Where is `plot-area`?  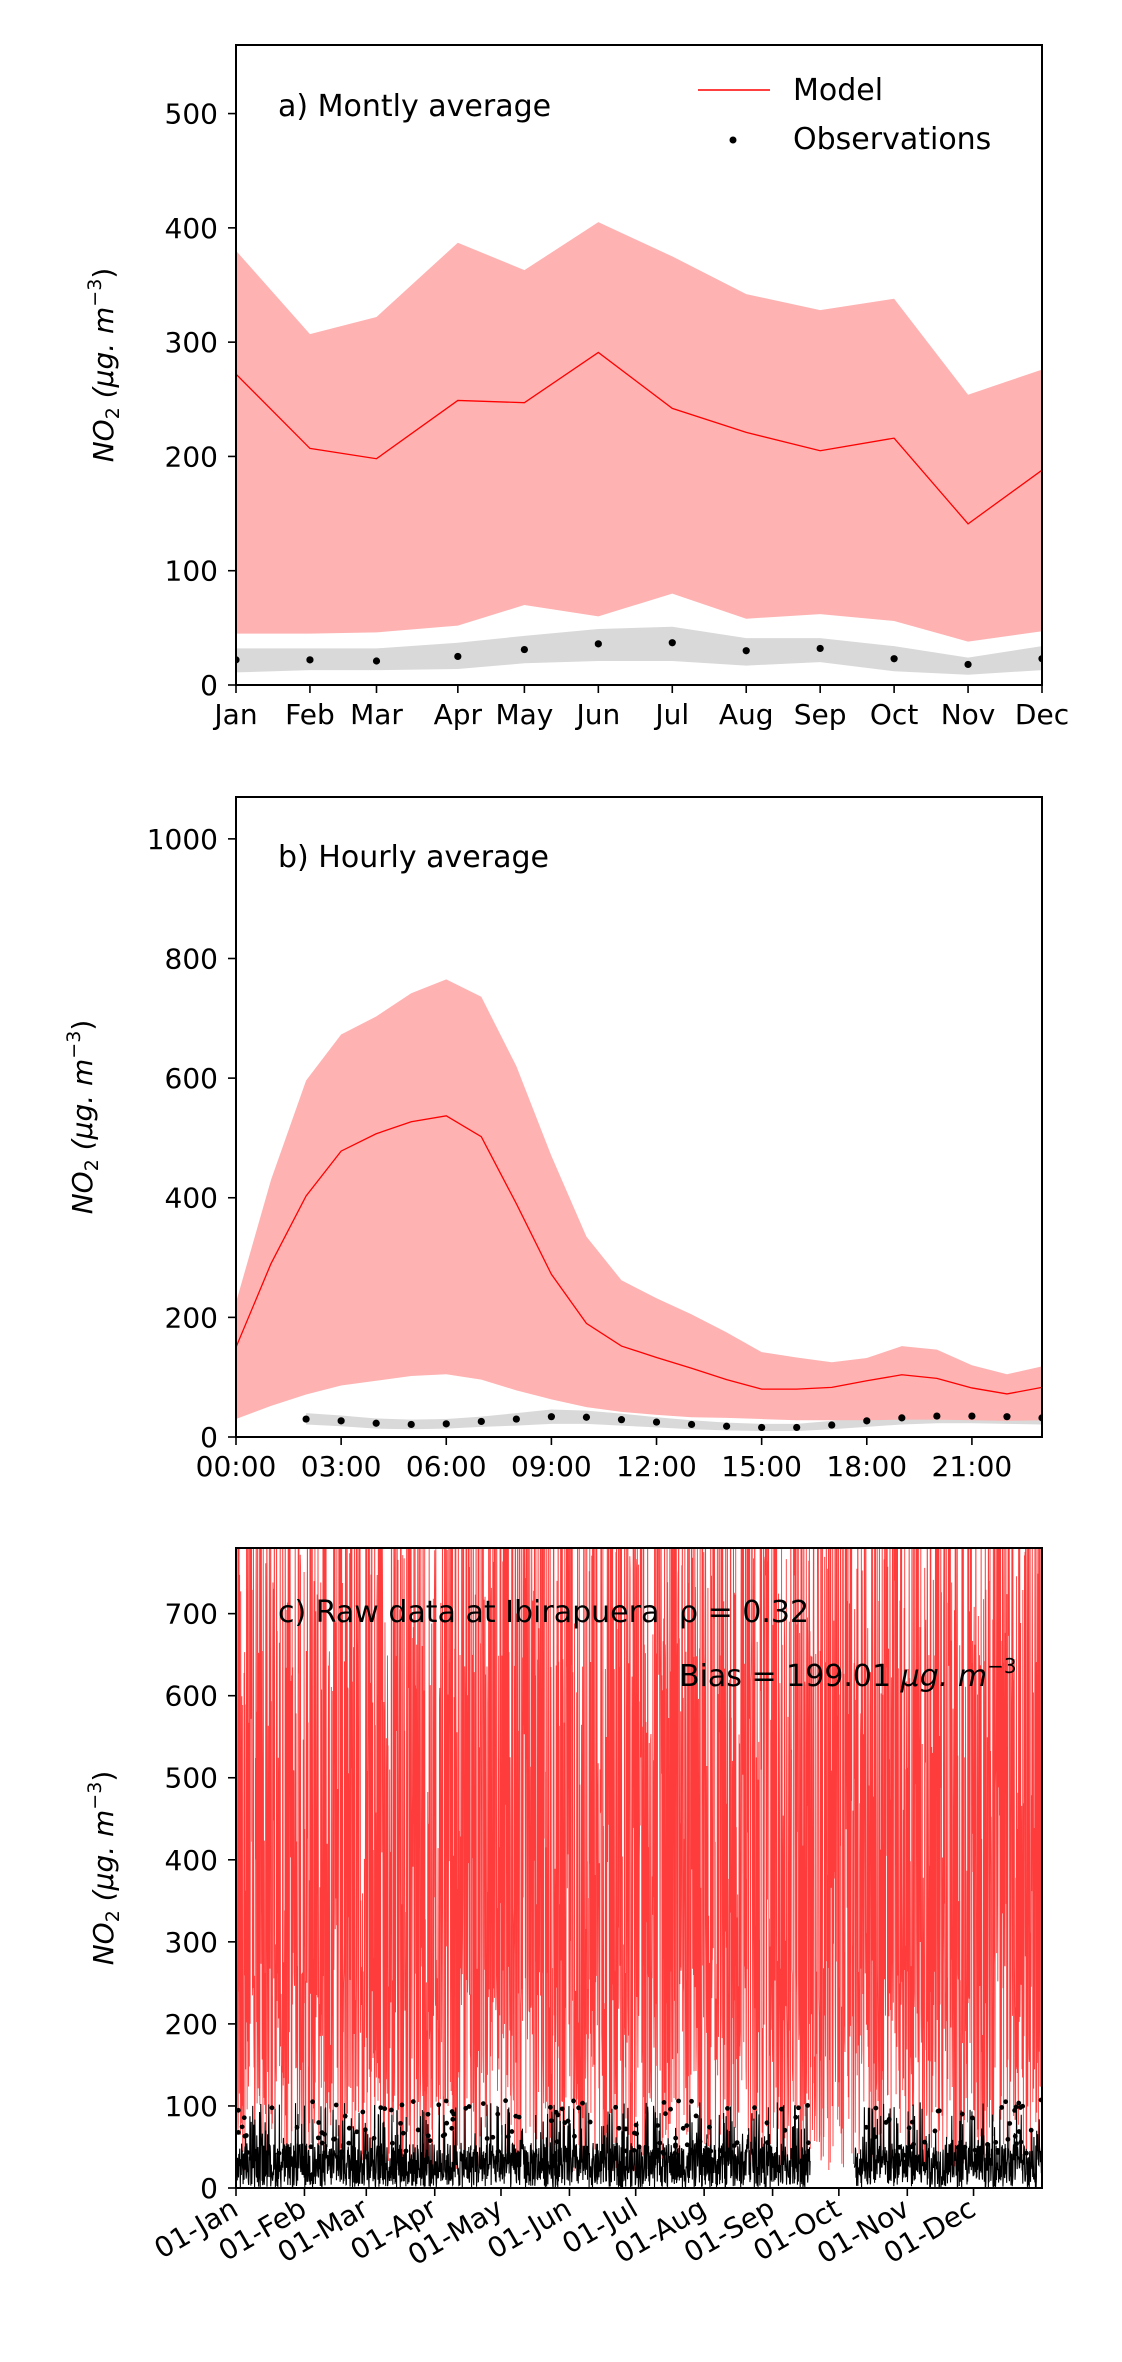
plot-area is located at coordinates (639, 1205).